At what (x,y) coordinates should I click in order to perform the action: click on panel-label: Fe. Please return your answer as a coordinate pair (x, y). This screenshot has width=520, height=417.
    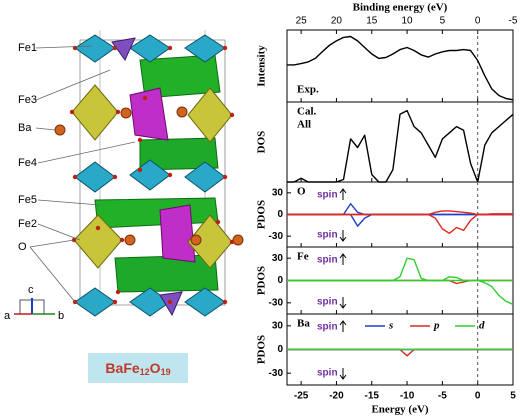
    Looking at the image, I should click on (303, 257).